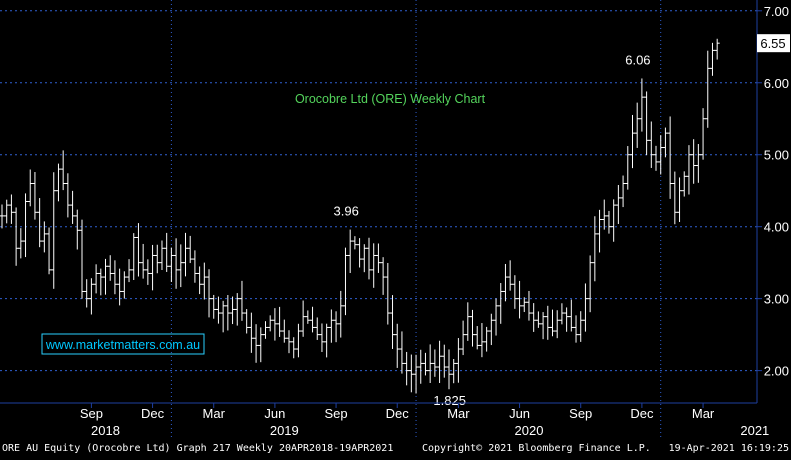 This screenshot has height=460, width=791. I want to click on last-price-badge: 6.55, so click(773, 43).